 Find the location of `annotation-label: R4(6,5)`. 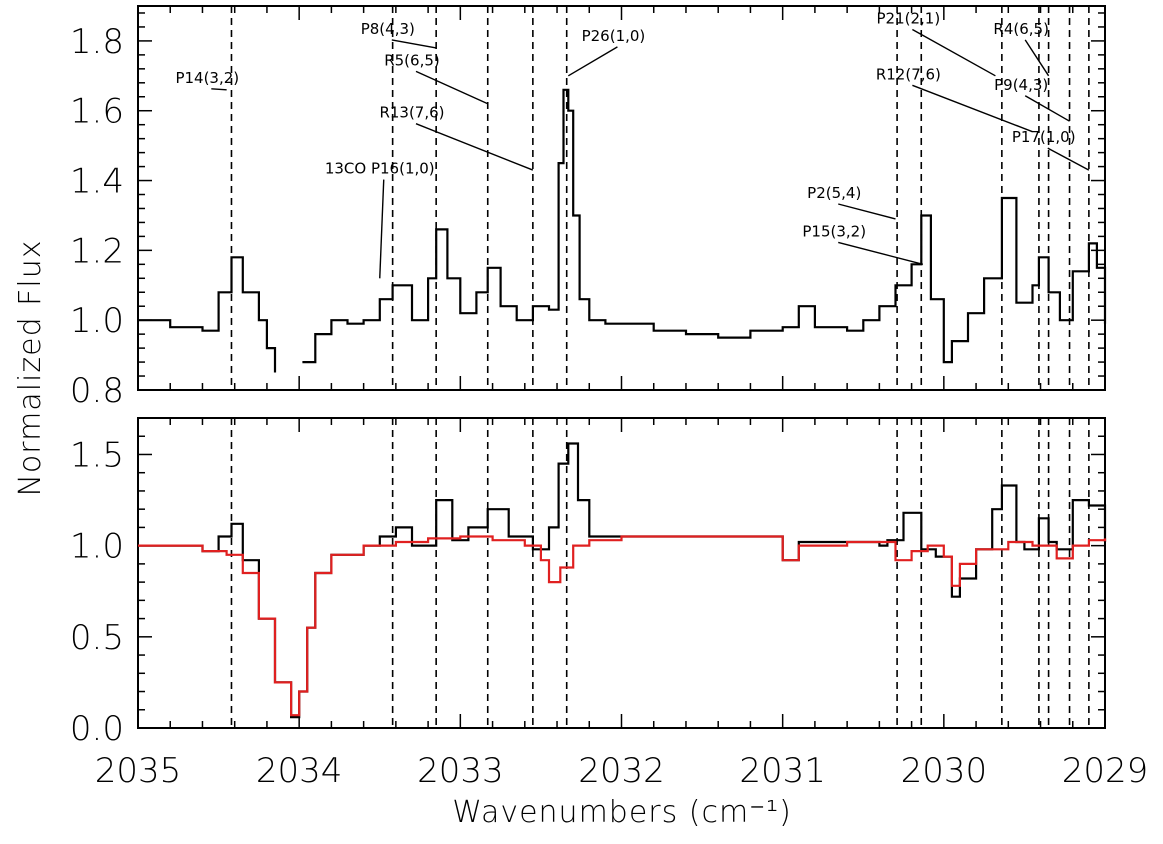

annotation-label: R4(6,5) is located at coordinates (1021, 29).